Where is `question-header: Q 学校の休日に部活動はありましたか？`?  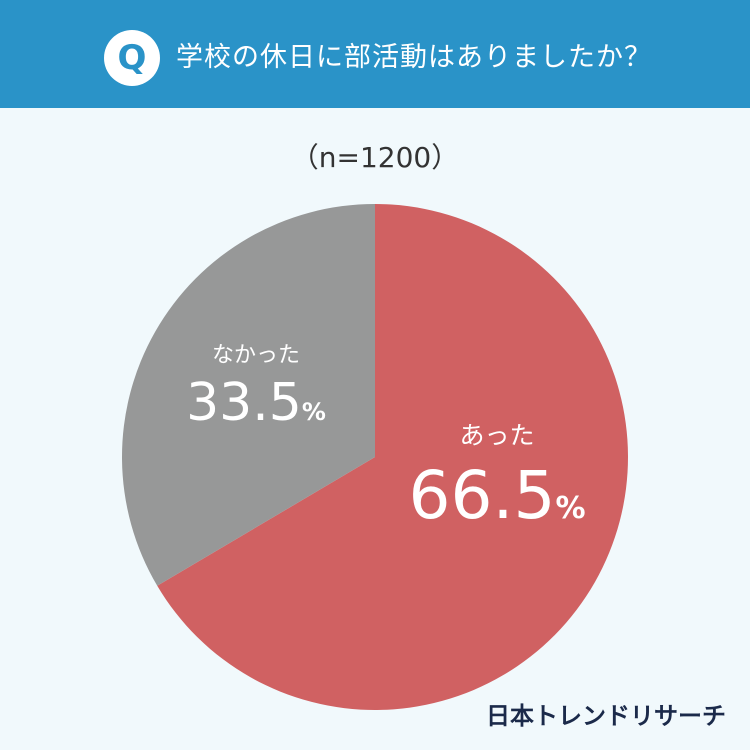 question-header: Q 学校の休日に部活動はありましたか？ is located at coordinates (375, 54).